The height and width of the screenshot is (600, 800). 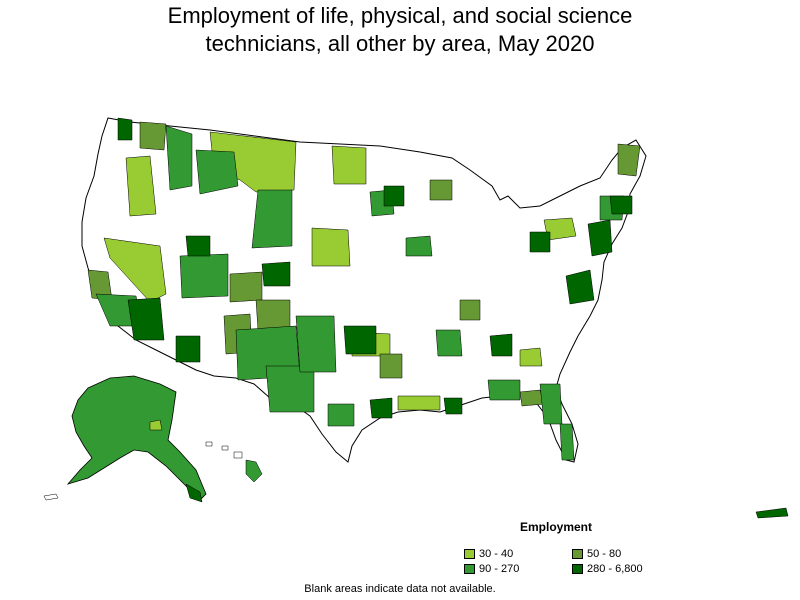 I want to click on legend-label: 90 - 270, so click(x=499, y=569).